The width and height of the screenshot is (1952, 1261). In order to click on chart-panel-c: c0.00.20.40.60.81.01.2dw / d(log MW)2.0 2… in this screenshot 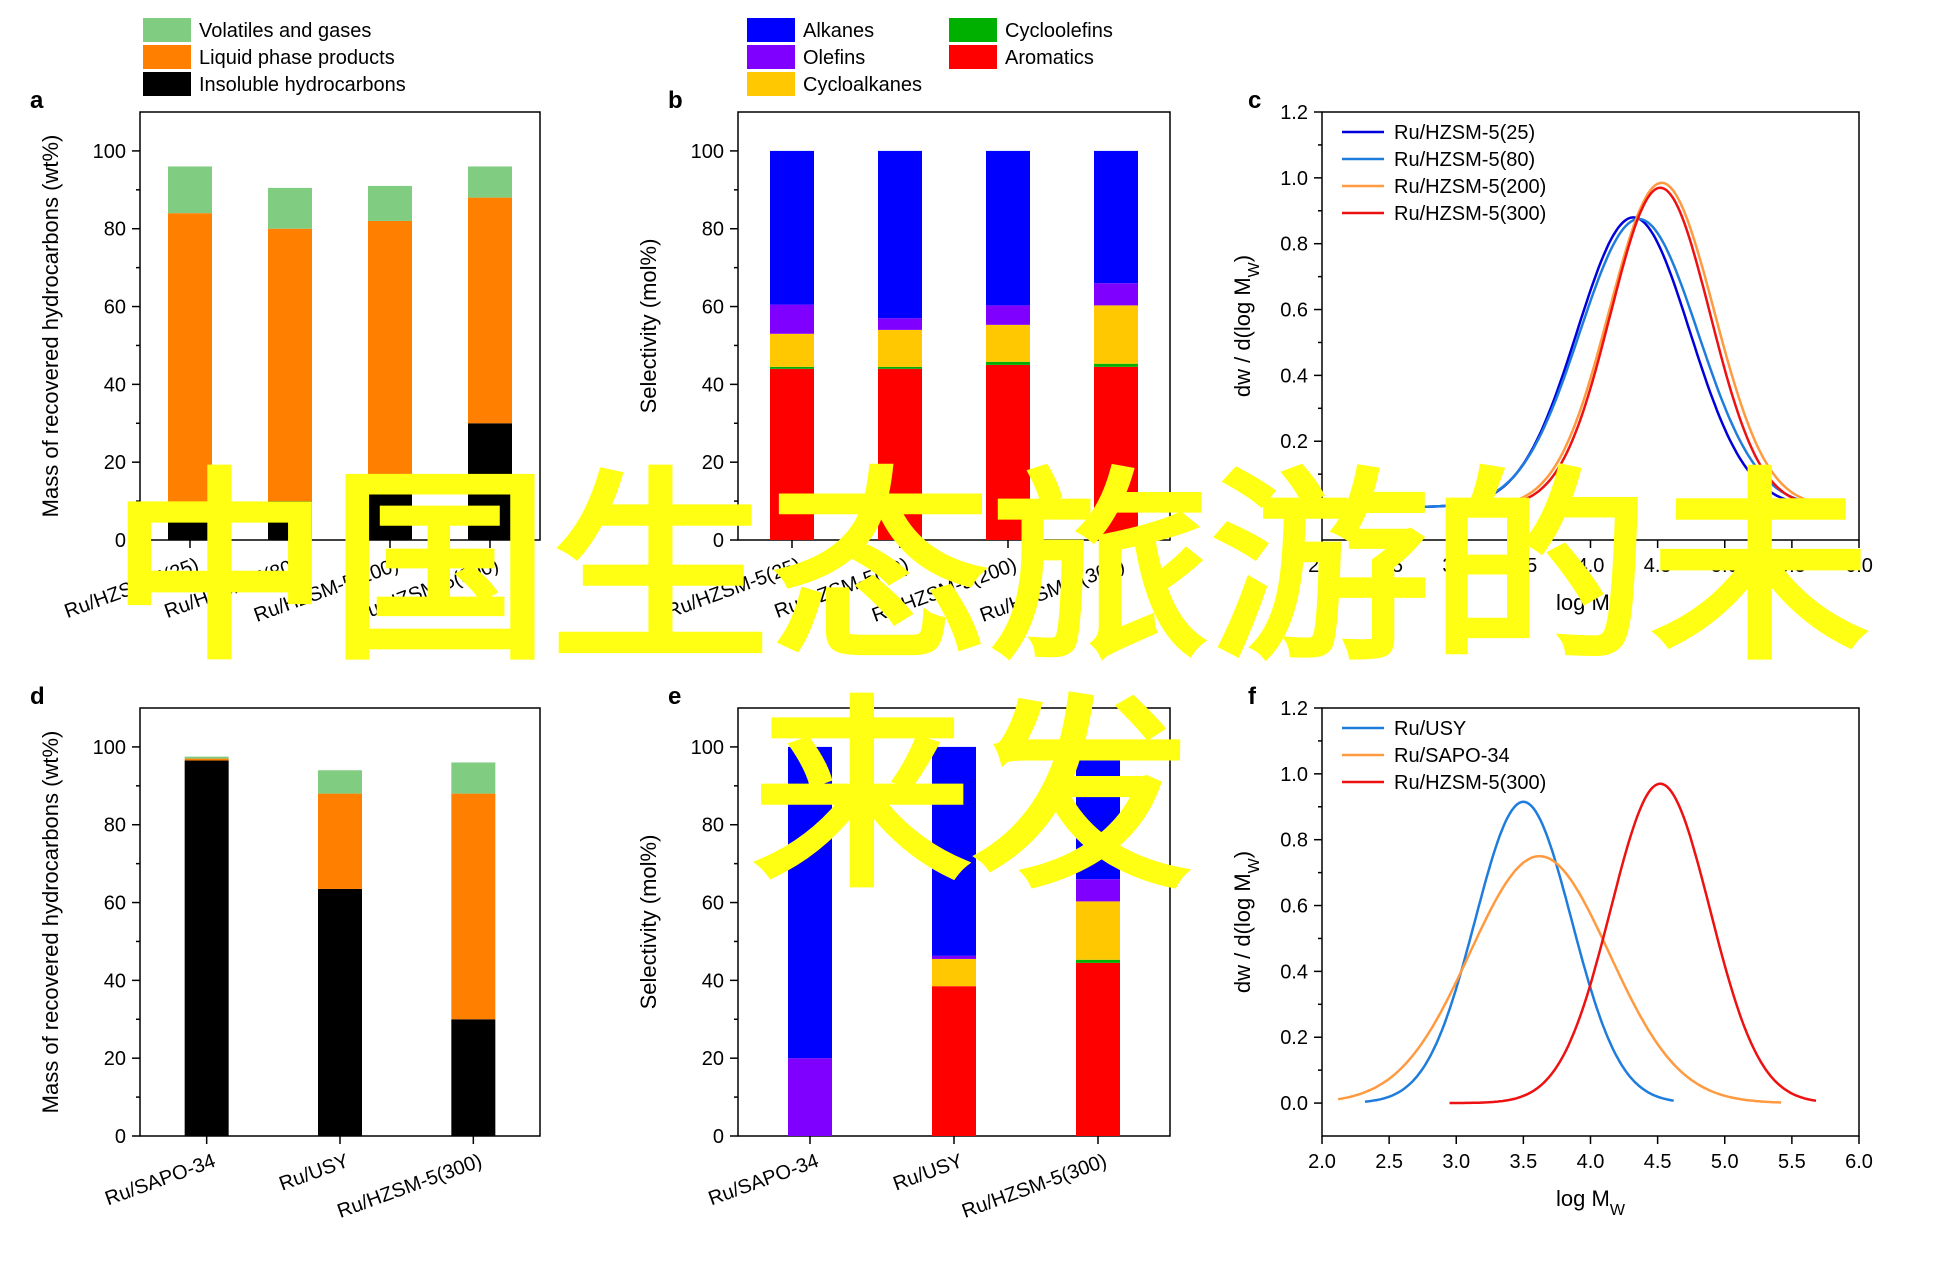, I will do `click(1551, 355)`.